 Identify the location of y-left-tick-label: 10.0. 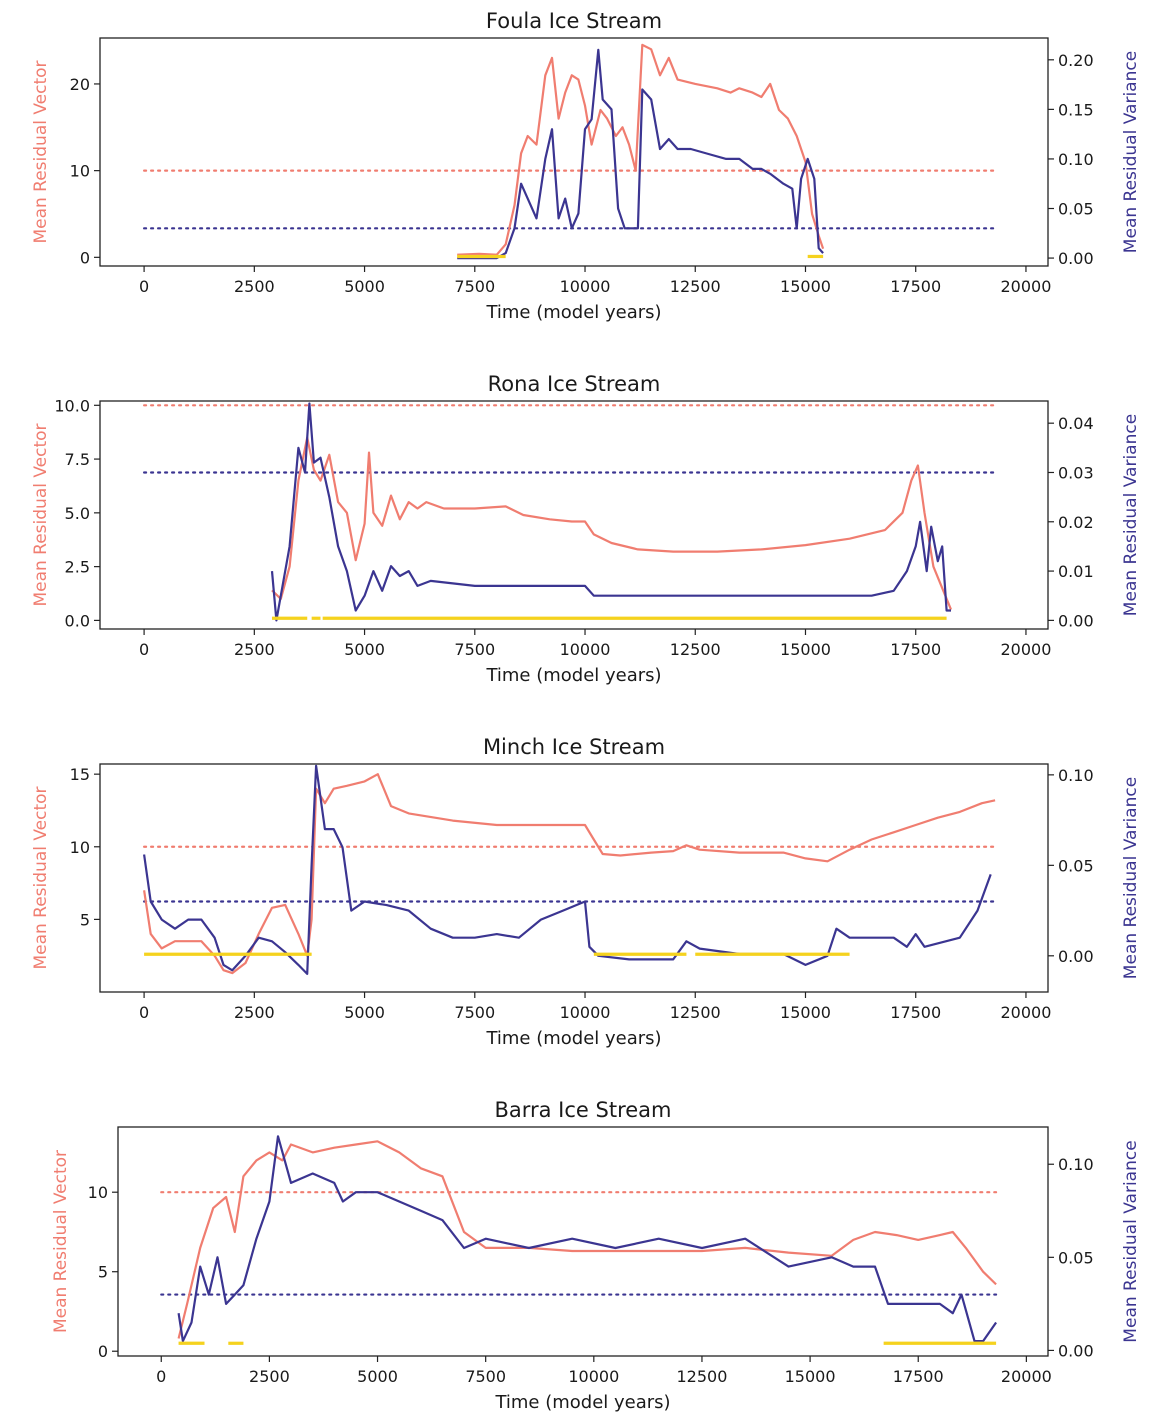
(72, 405).